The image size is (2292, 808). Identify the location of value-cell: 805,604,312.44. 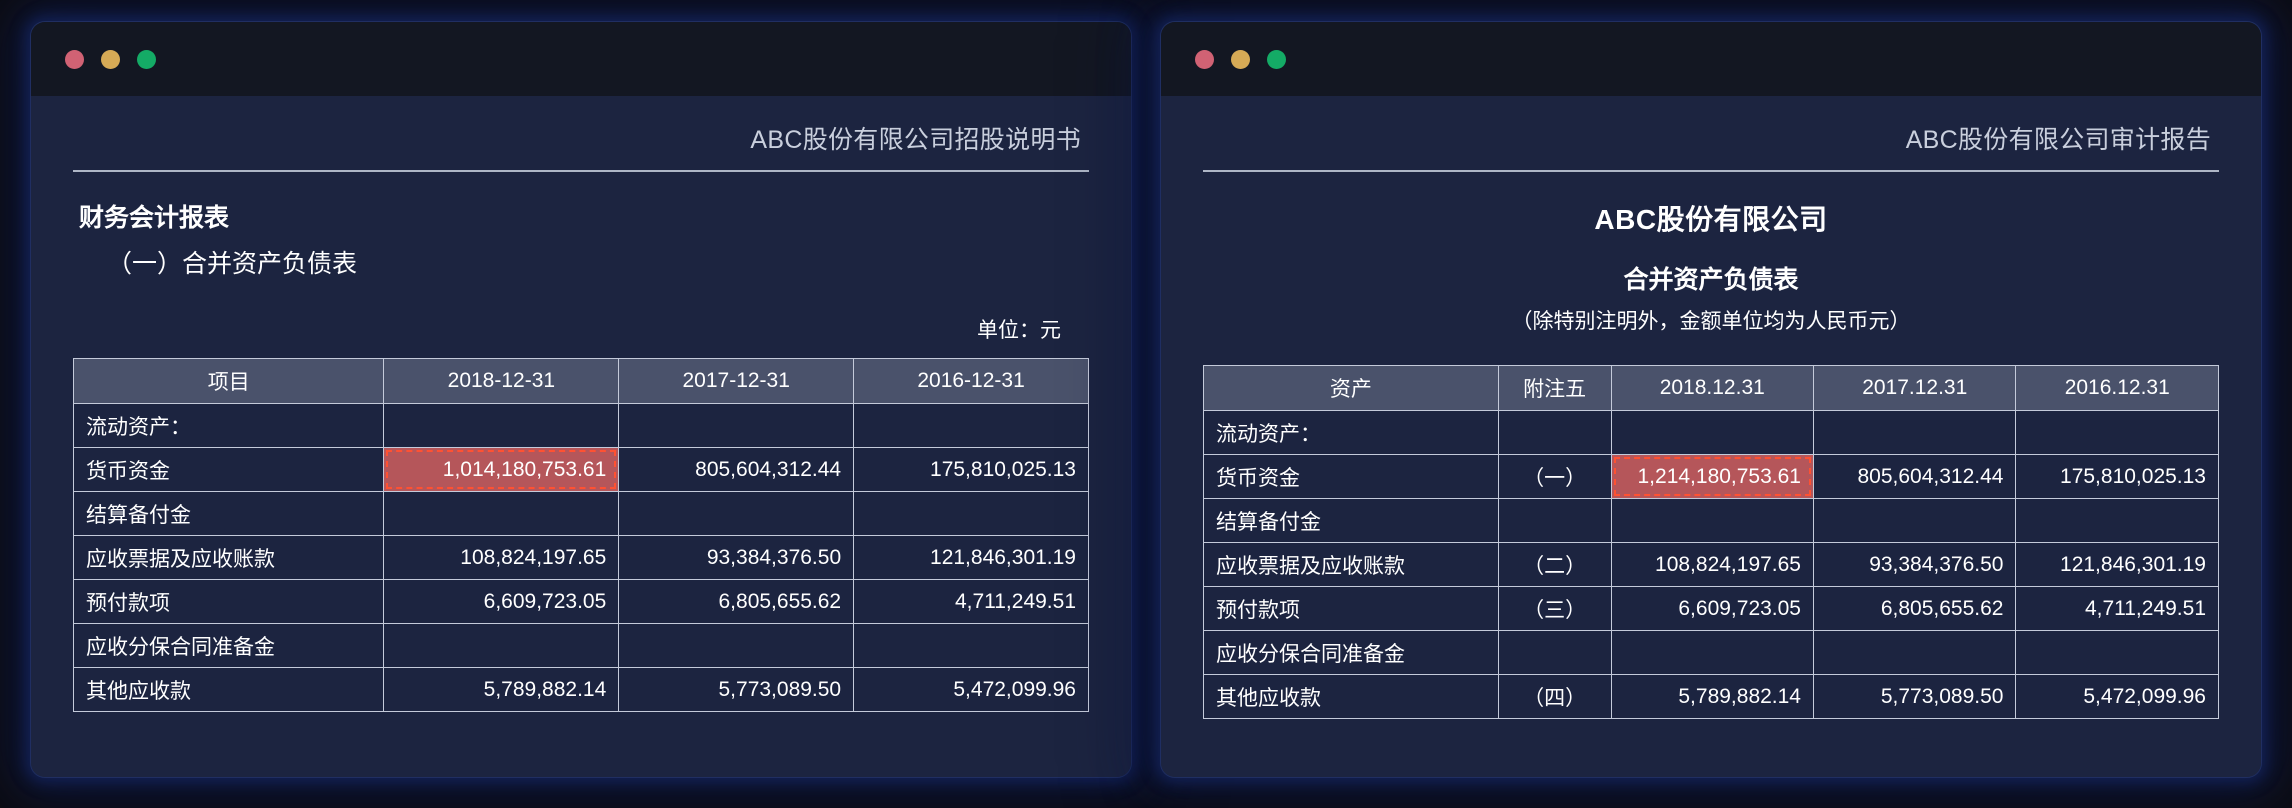
(1914, 476).